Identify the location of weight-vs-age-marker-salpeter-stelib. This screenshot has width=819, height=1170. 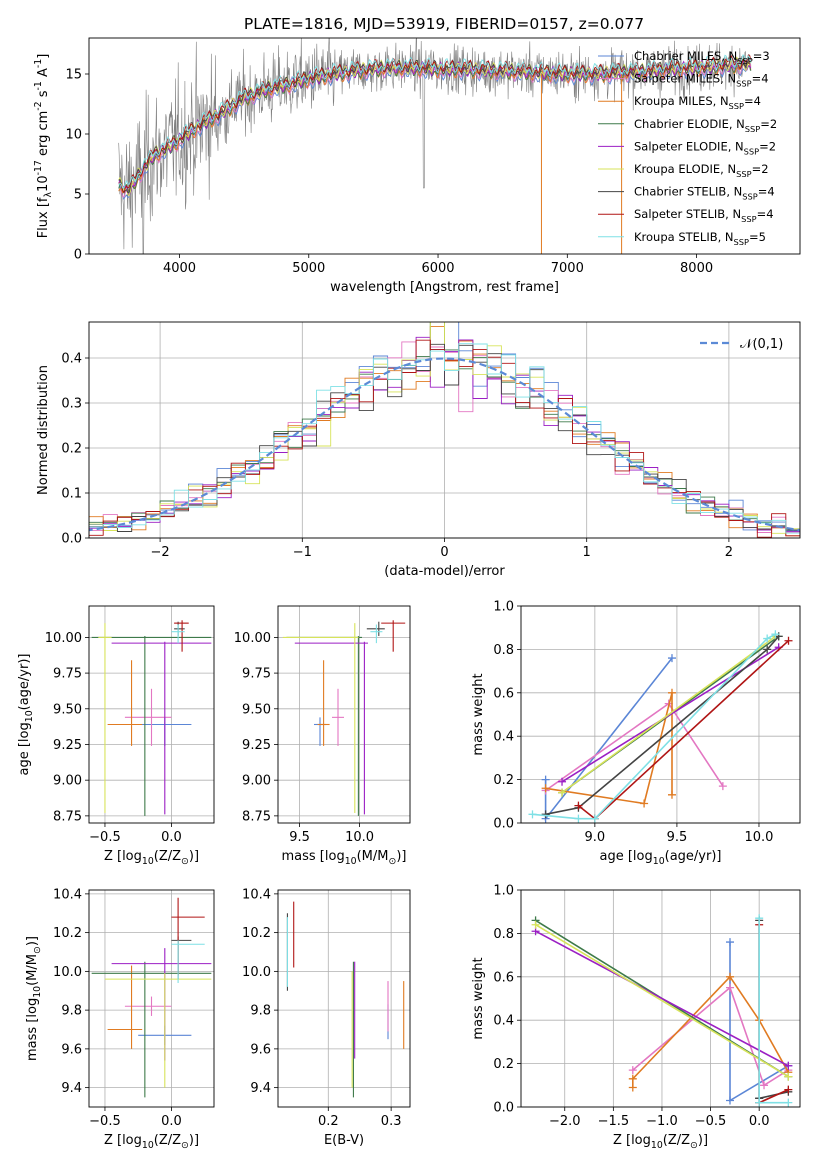
(788, 640).